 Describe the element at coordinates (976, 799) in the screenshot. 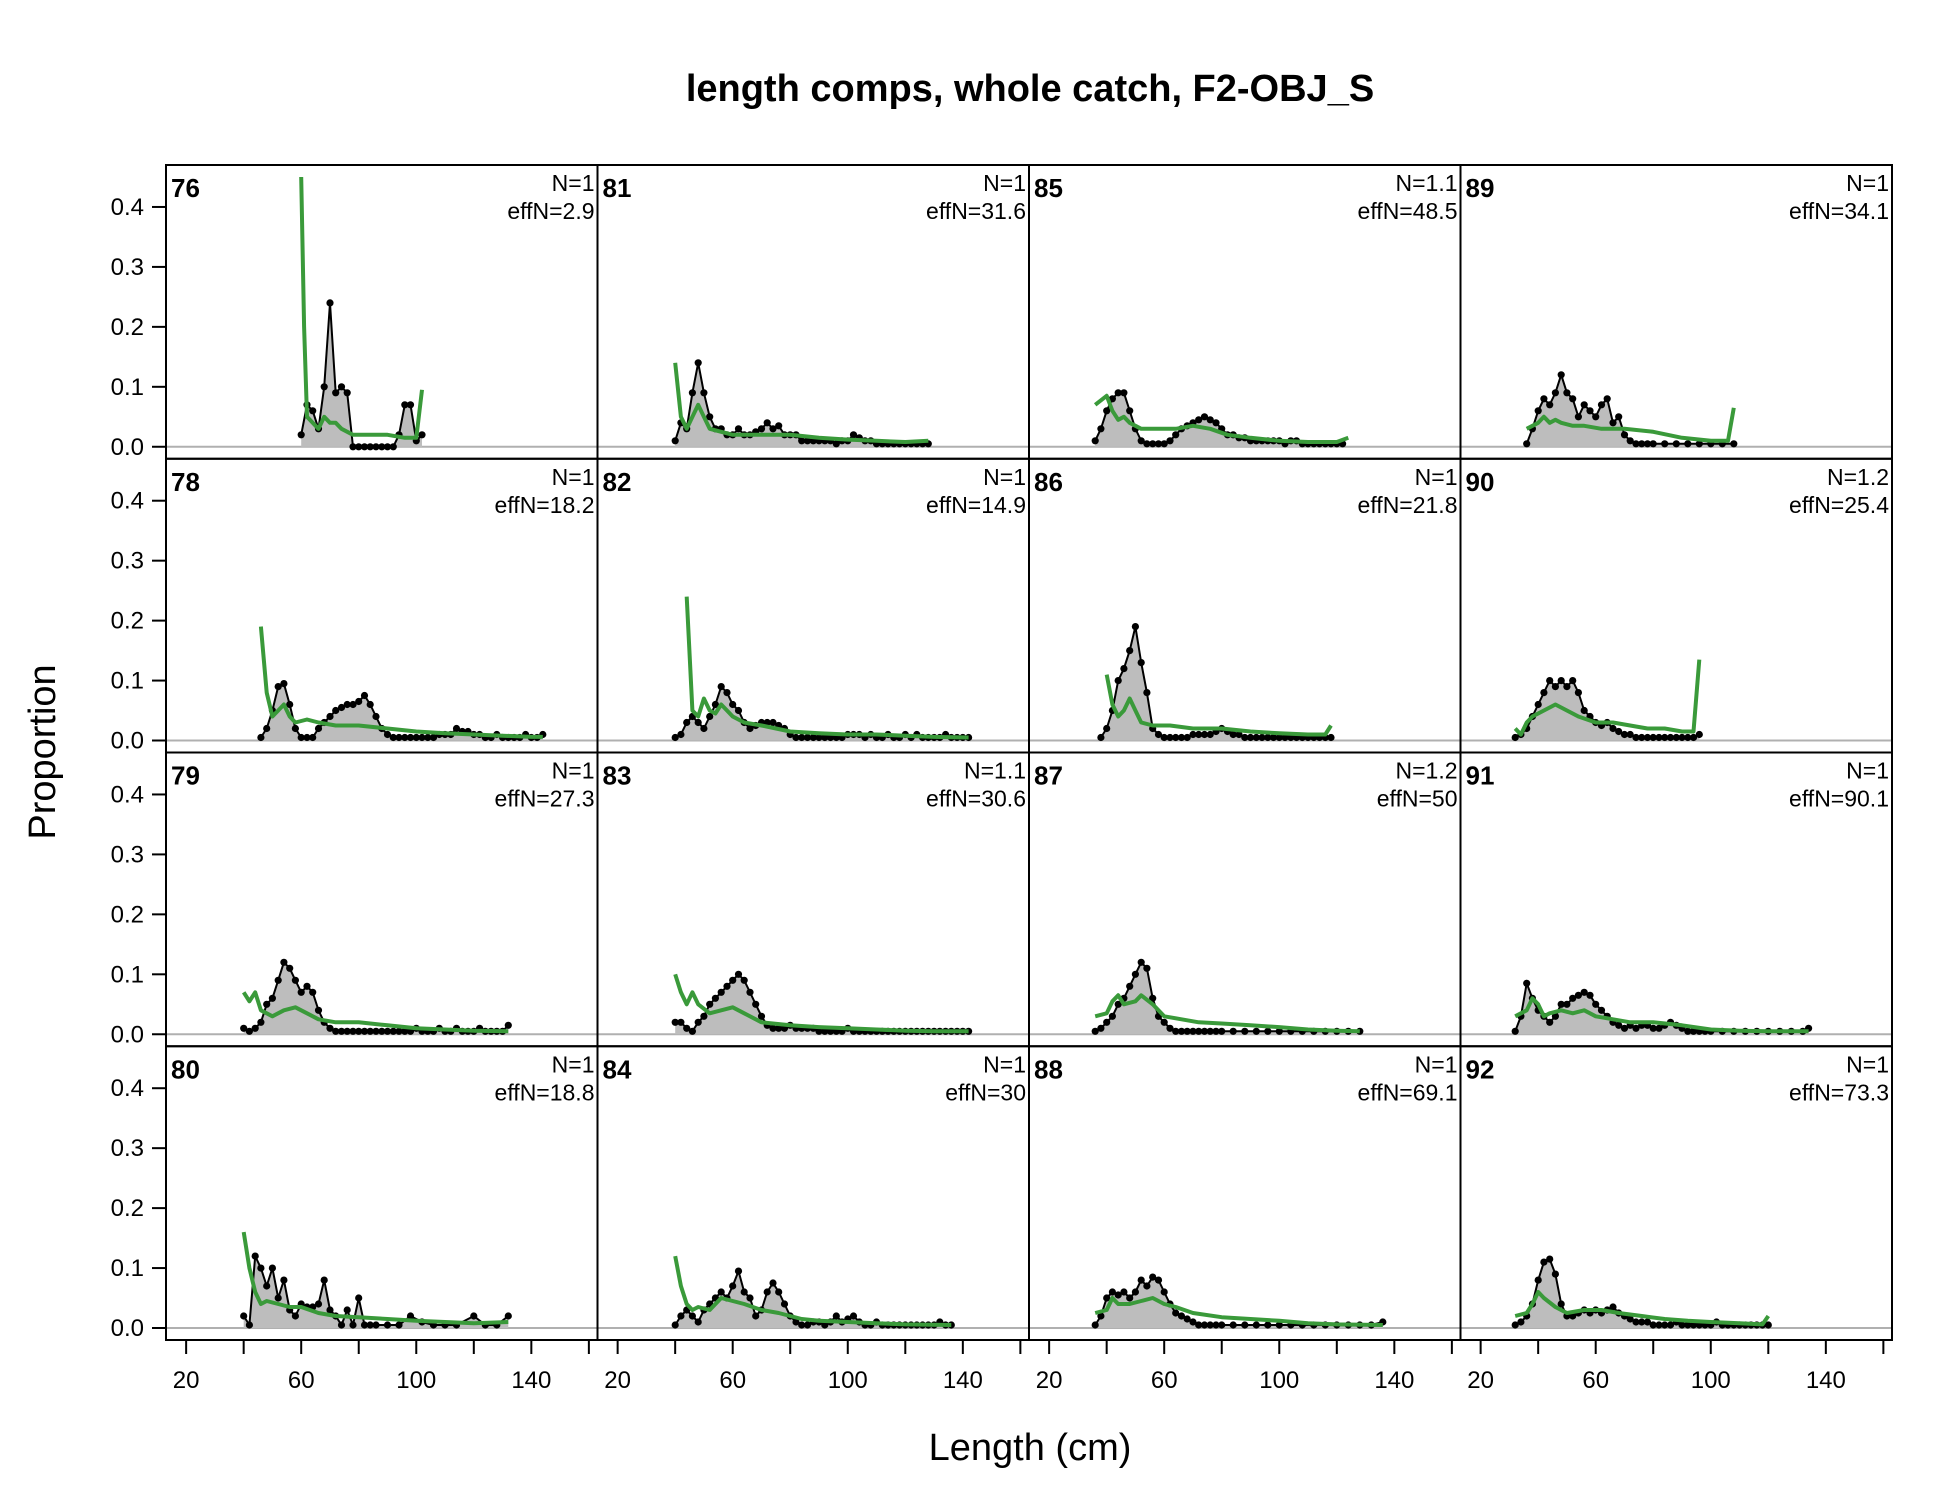

I see `panel-effn-label: effN=30.6` at that location.